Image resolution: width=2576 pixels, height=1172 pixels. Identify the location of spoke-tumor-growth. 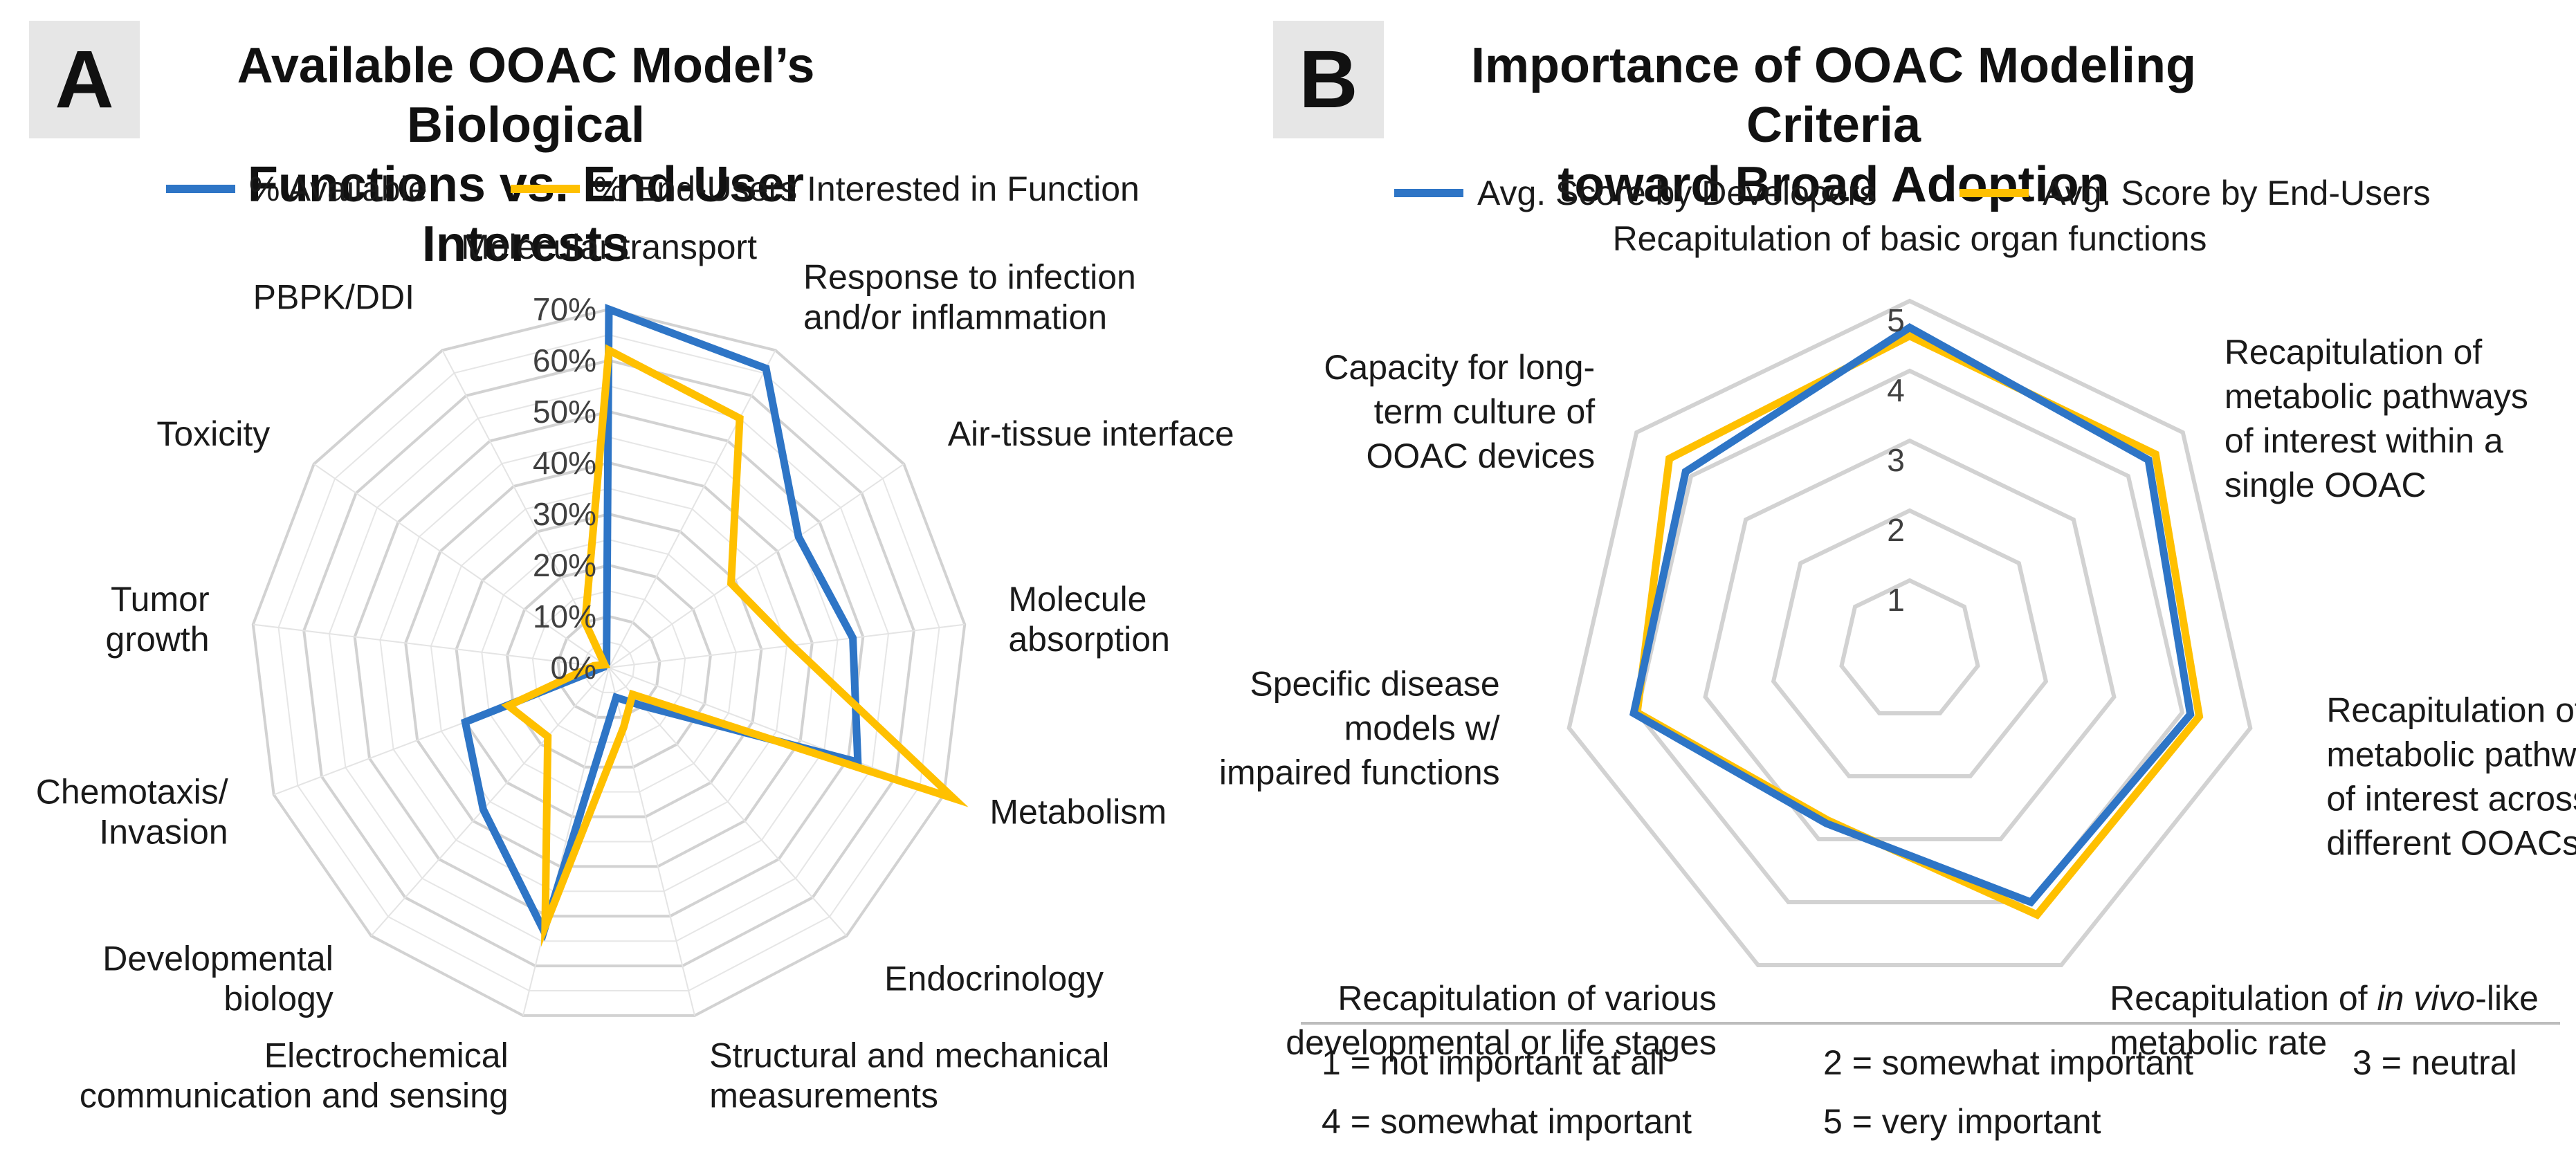
(432, 645).